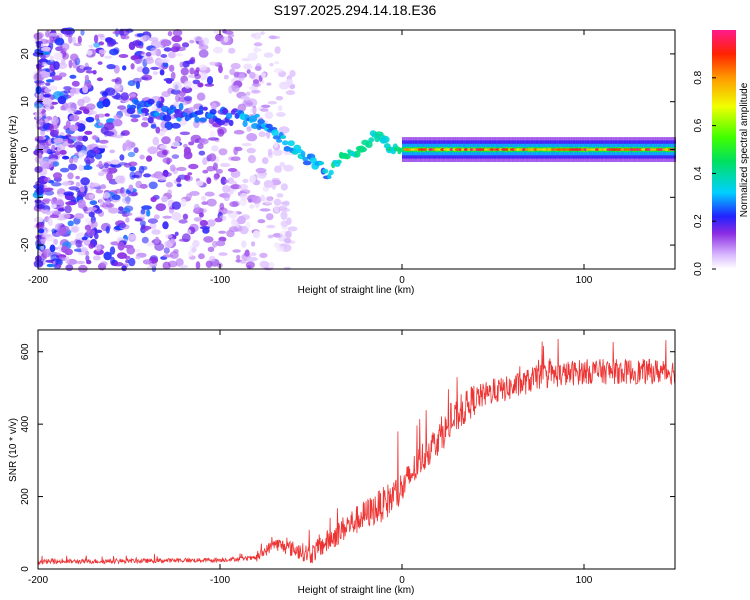 The width and height of the screenshot is (750, 600). What do you see at coordinates (25, 54) in the screenshot?
I see `y-tick-label: 20` at bounding box center [25, 54].